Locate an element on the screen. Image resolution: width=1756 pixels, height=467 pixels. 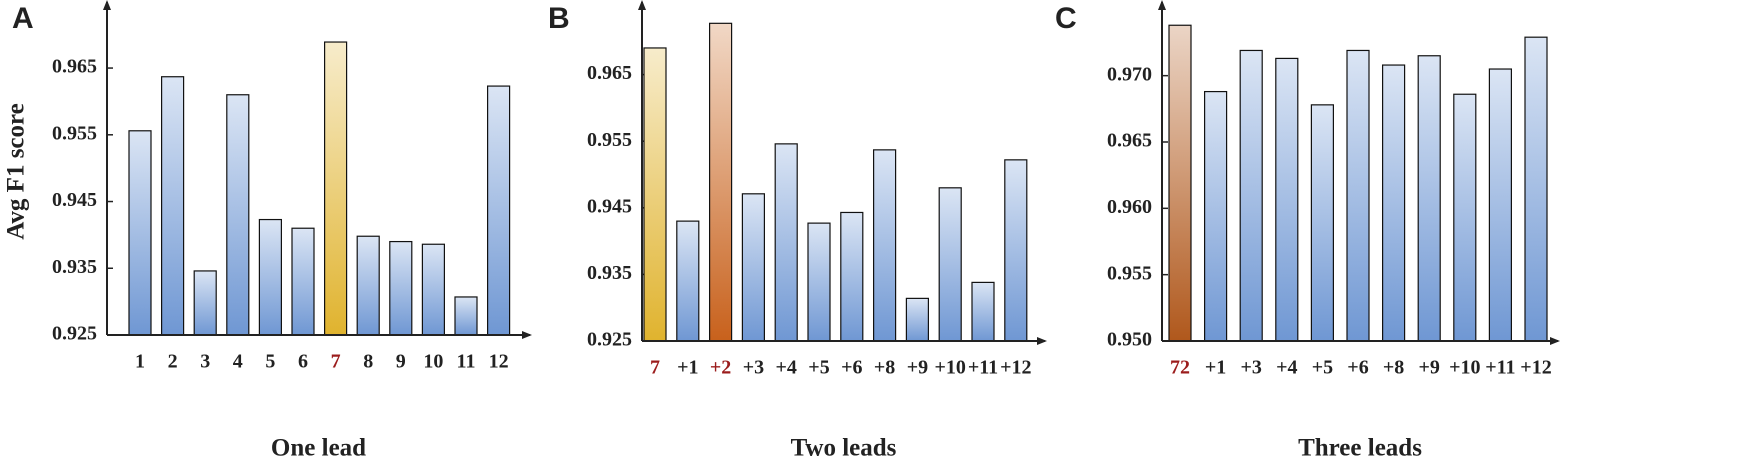
x-axis-label: Three leads is located at coordinates (1360, 448).